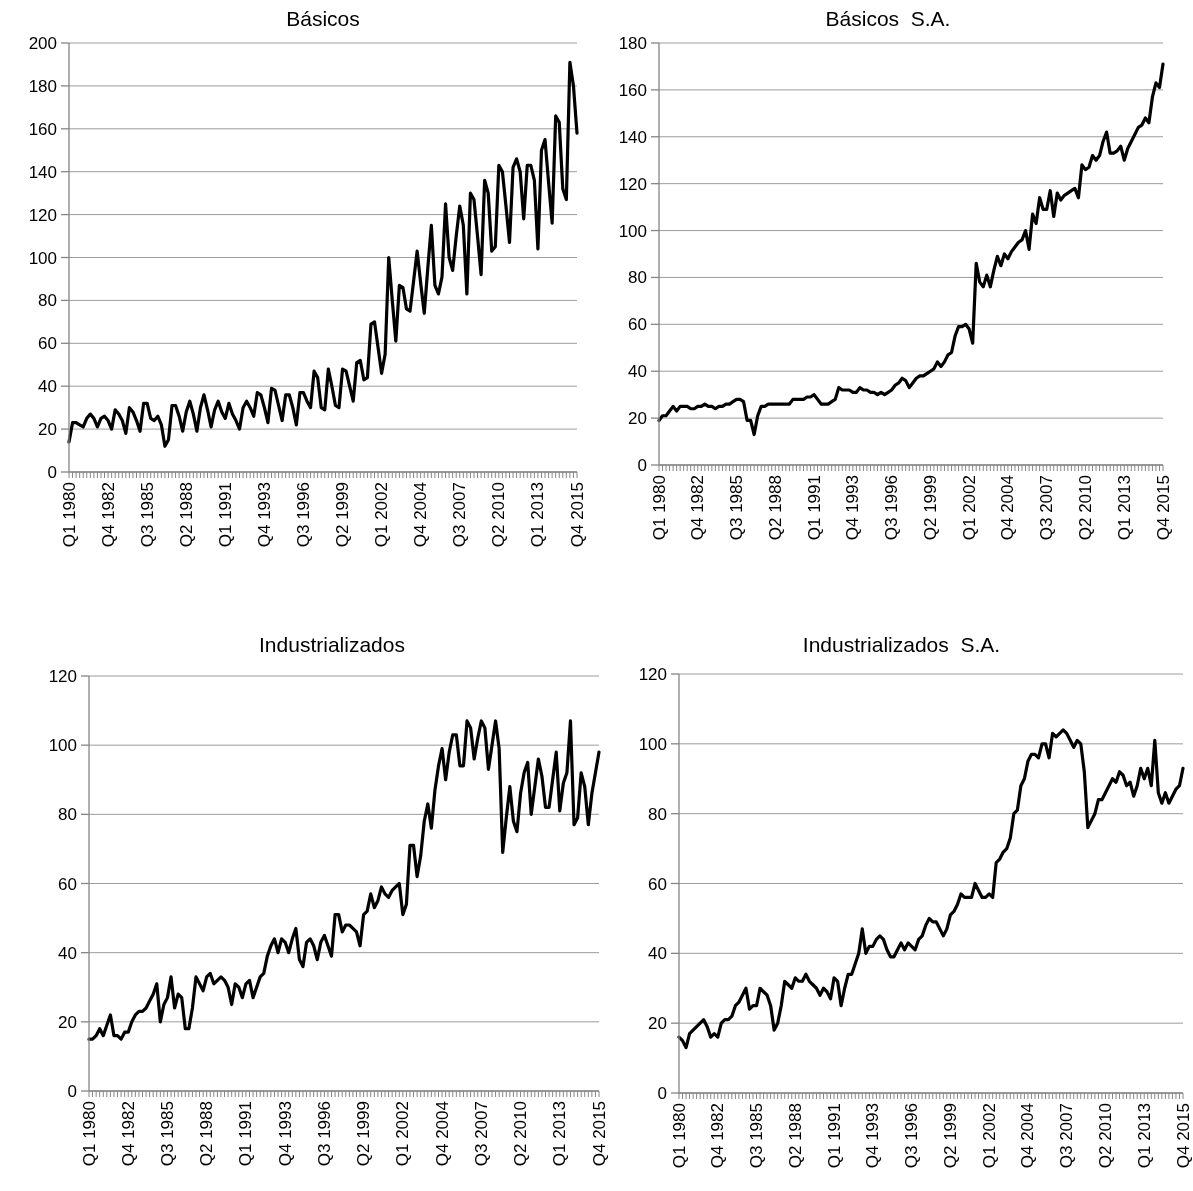 The width and height of the screenshot is (1193, 1191). Describe the element at coordinates (901, 645) in the screenshot. I see `chart-title: Industrializados S.A.` at that location.